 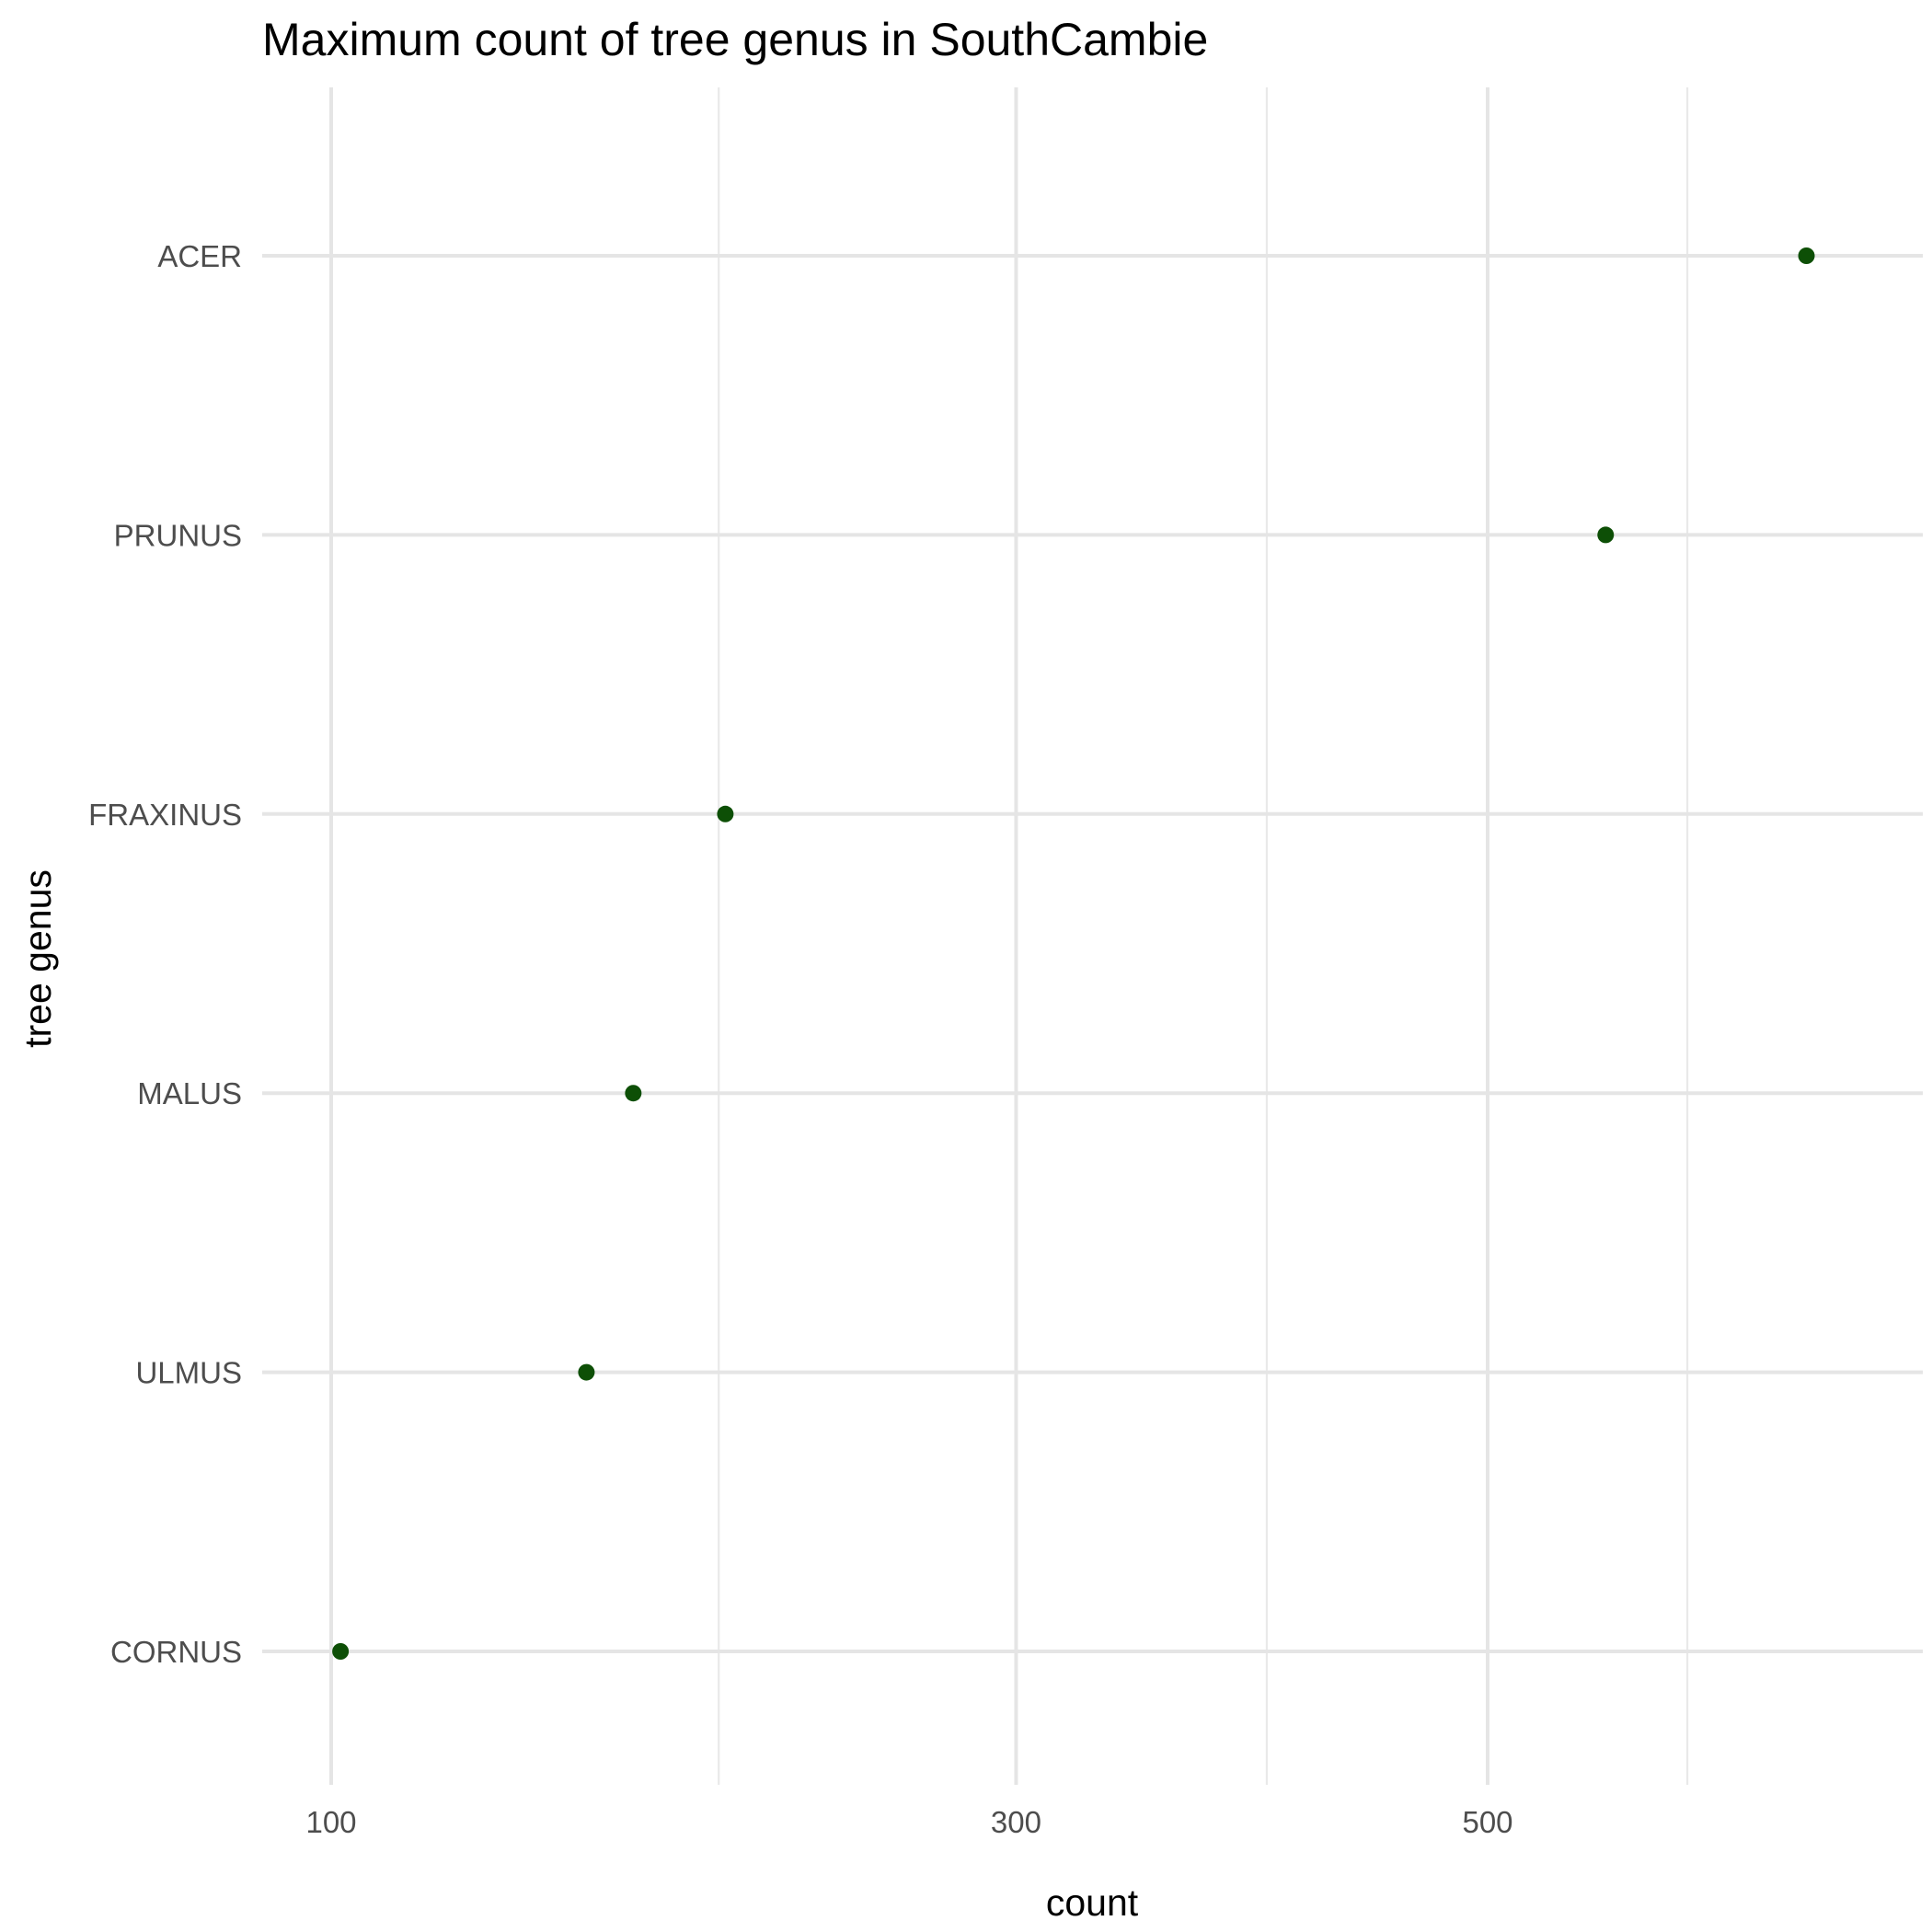 What do you see at coordinates (165, 815) in the screenshot?
I see `y-tick-label: FRAXINUS` at bounding box center [165, 815].